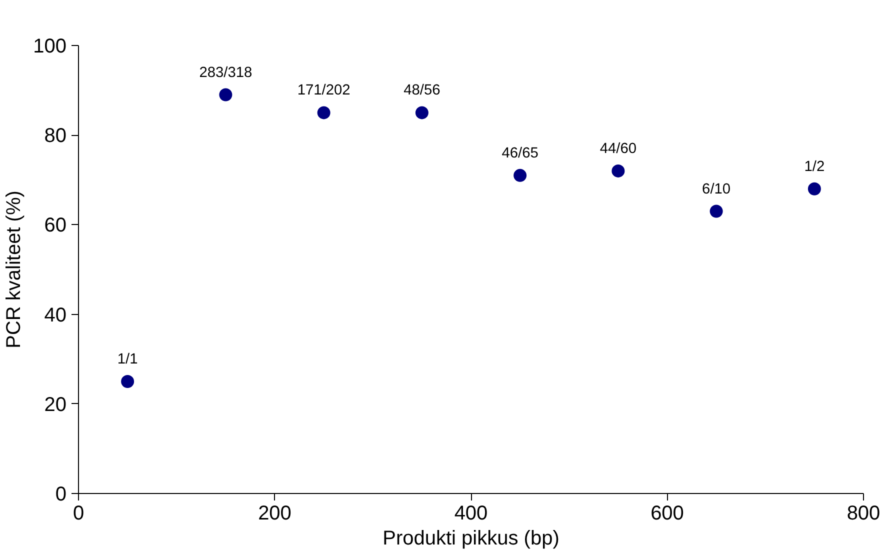  What do you see at coordinates (55, 136) in the screenshot?
I see `y-tick-label: 80` at bounding box center [55, 136].